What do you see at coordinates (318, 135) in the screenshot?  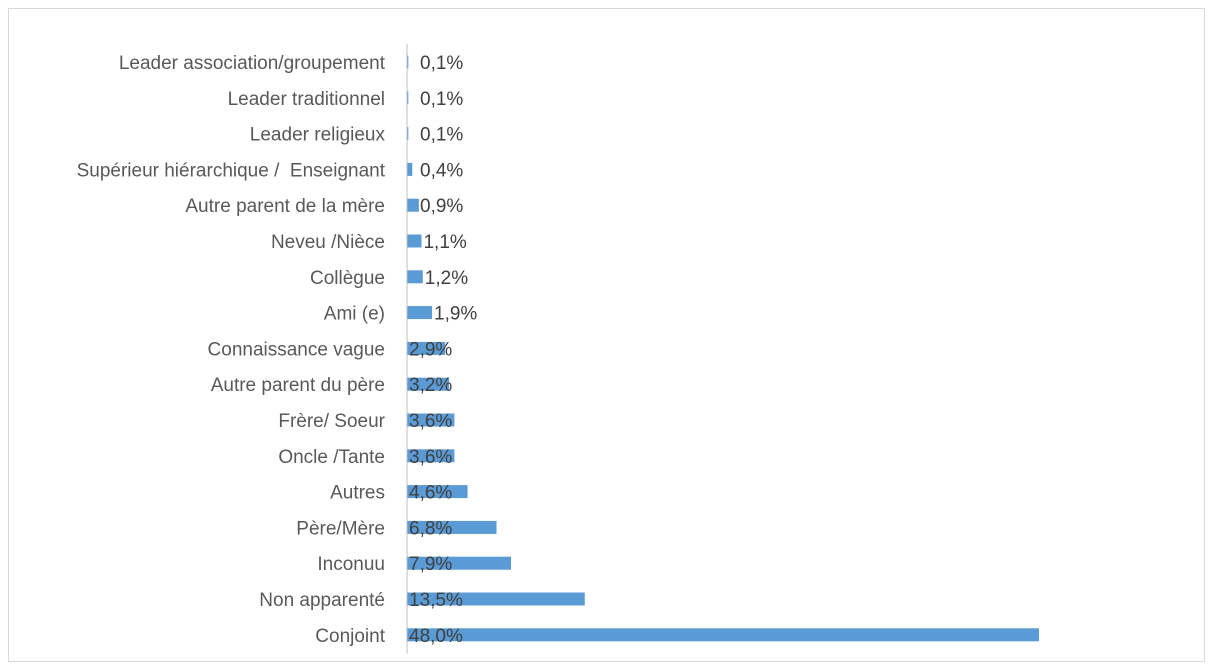 I see `category-label-2: Leader religieux` at bounding box center [318, 135].